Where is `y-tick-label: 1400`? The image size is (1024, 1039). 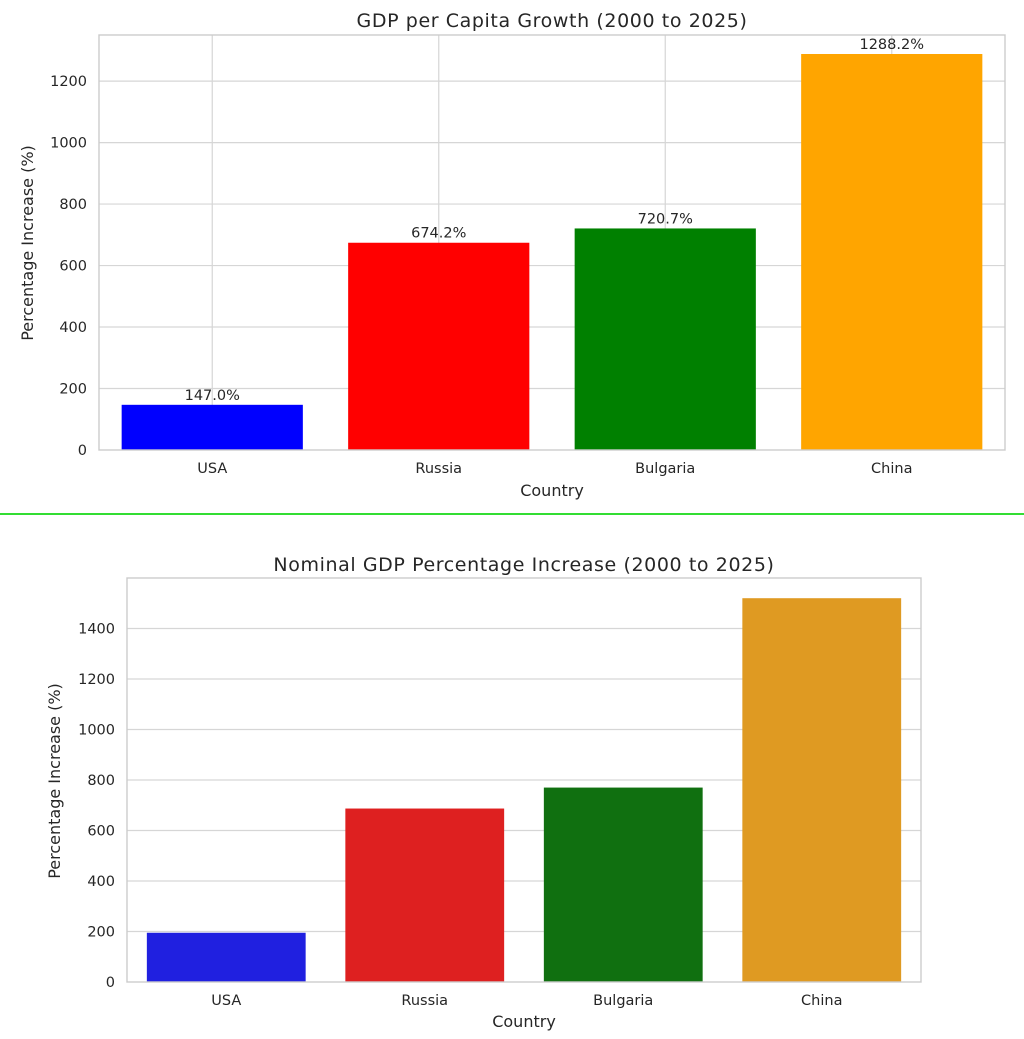
y-tick-label: 1400 is located at coordinates (96, 630).